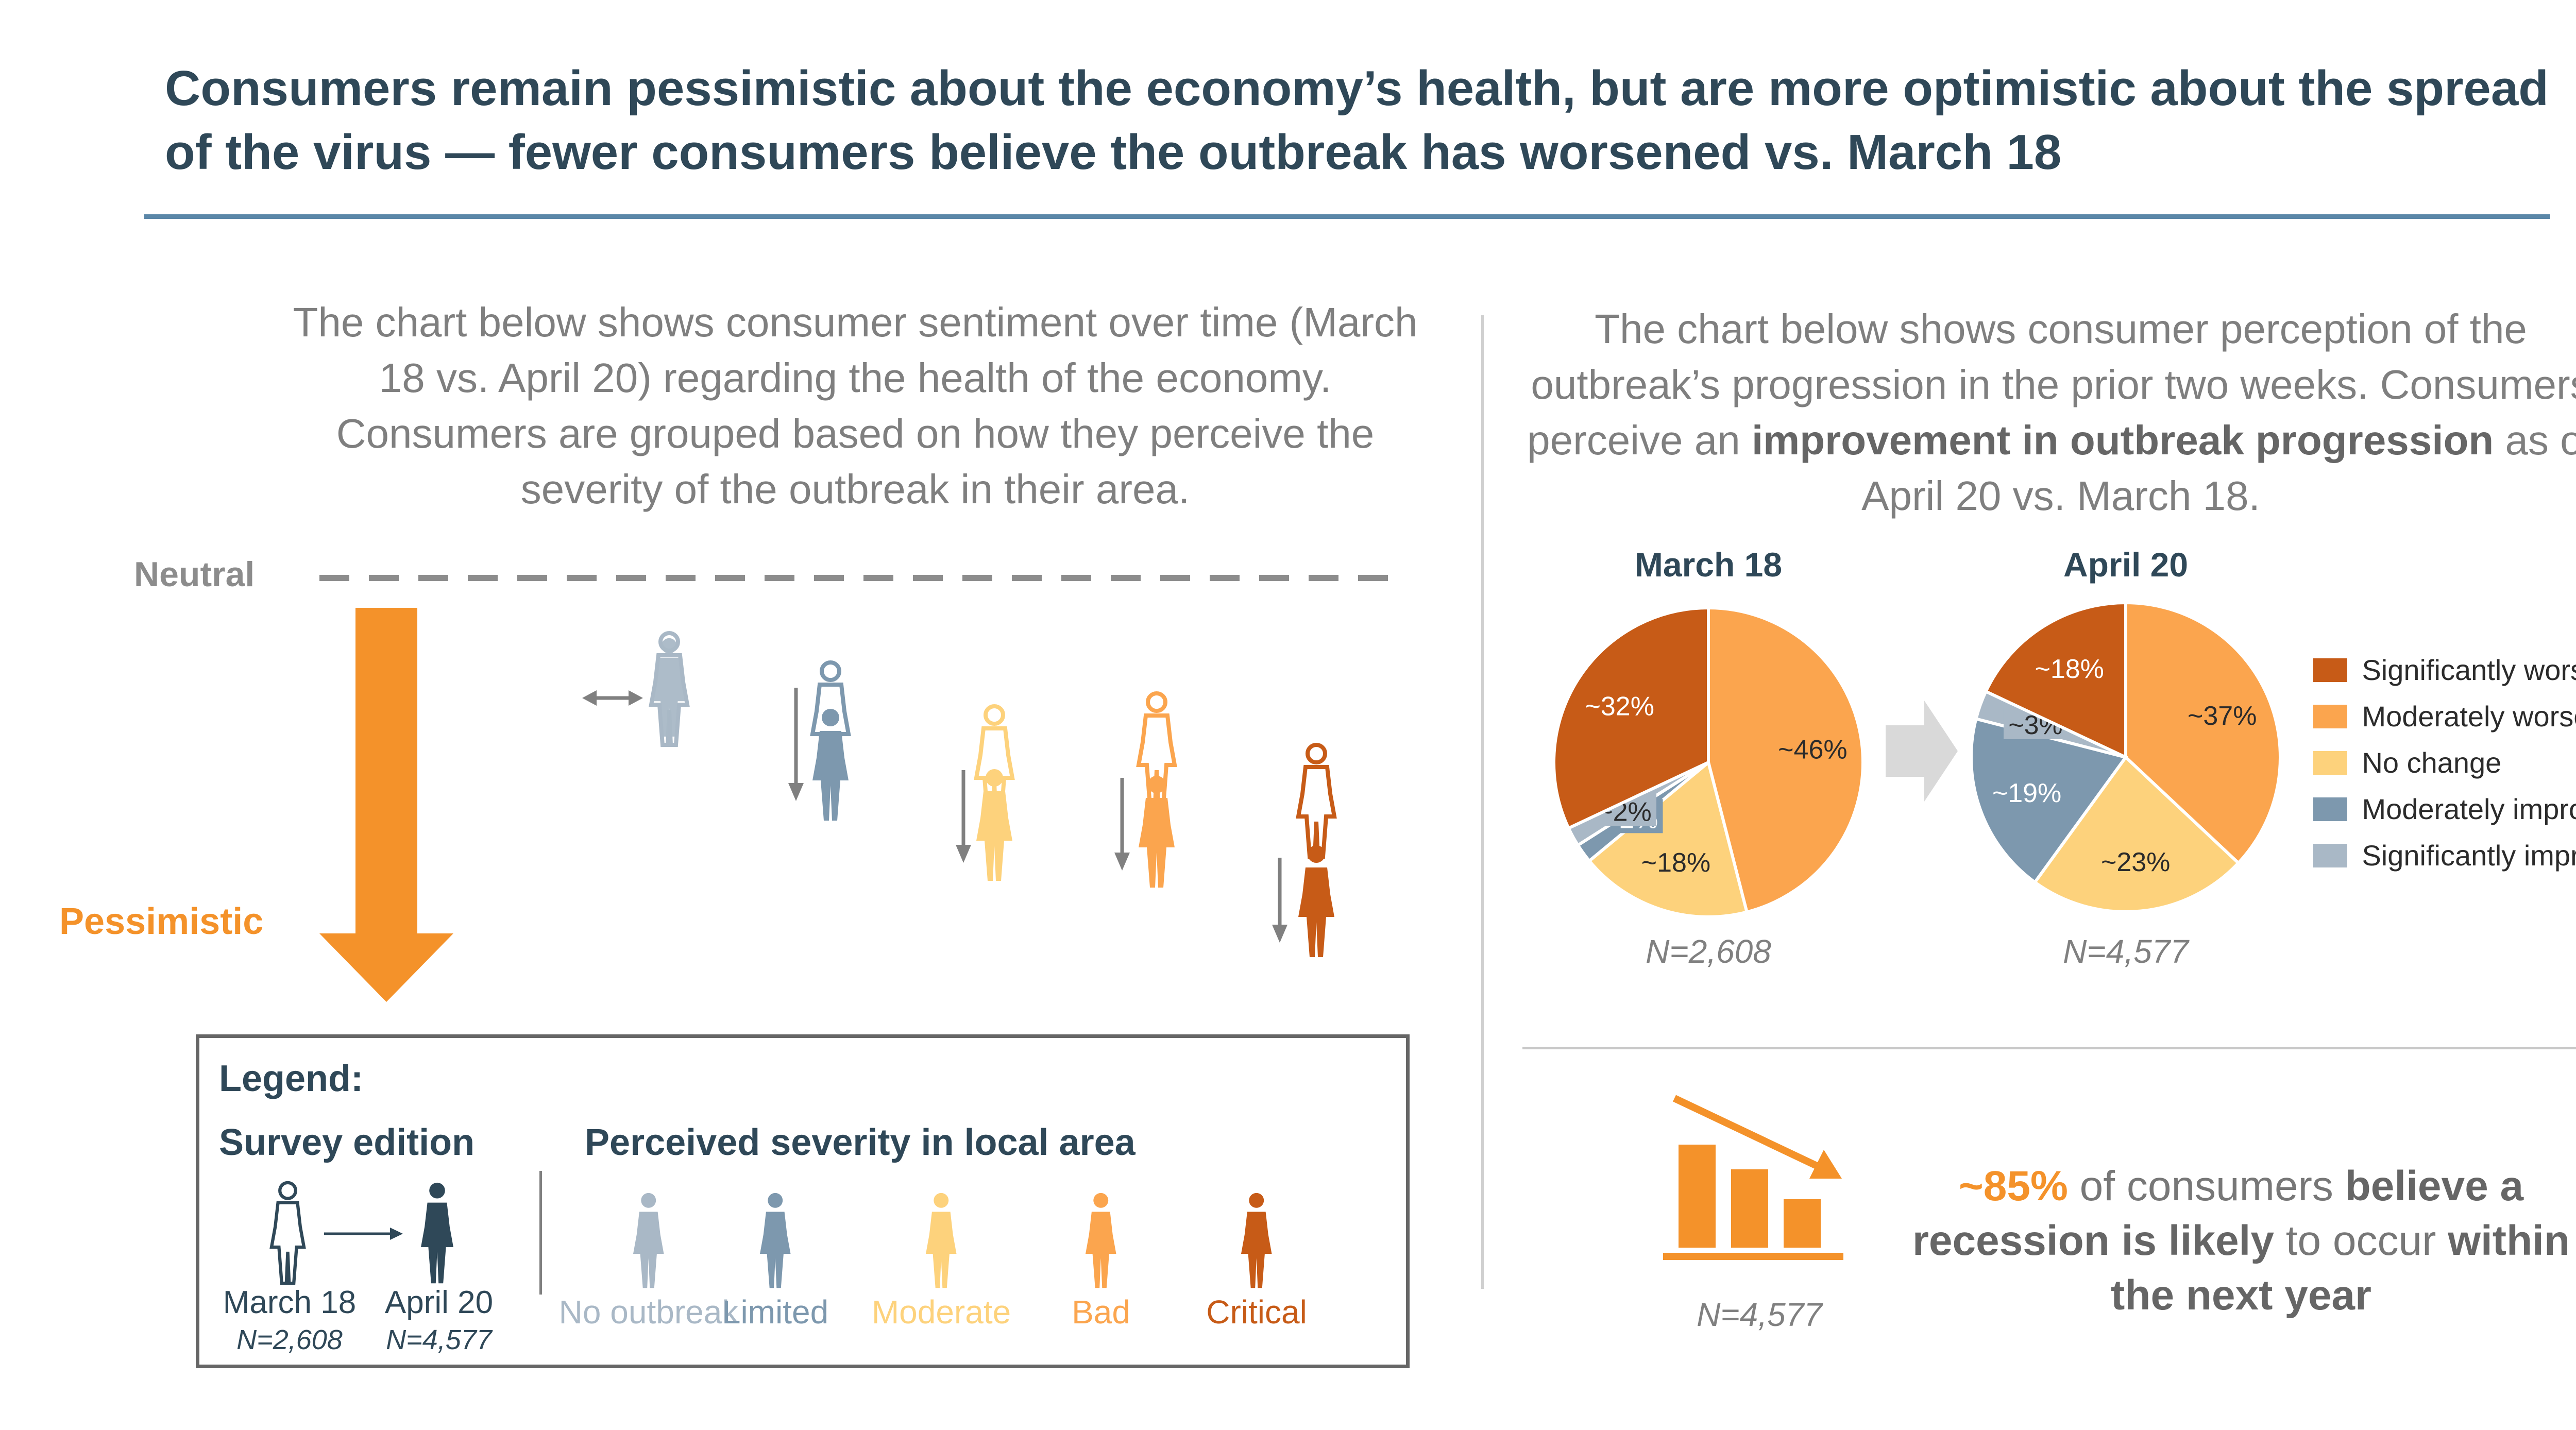 The width and height of the screenshot is (2576, 1430). What do you see at coordinates (1256, 1312) in the screenshot?
I see `severity-label-critical: Critical` at bounding box center [1256, 1312].